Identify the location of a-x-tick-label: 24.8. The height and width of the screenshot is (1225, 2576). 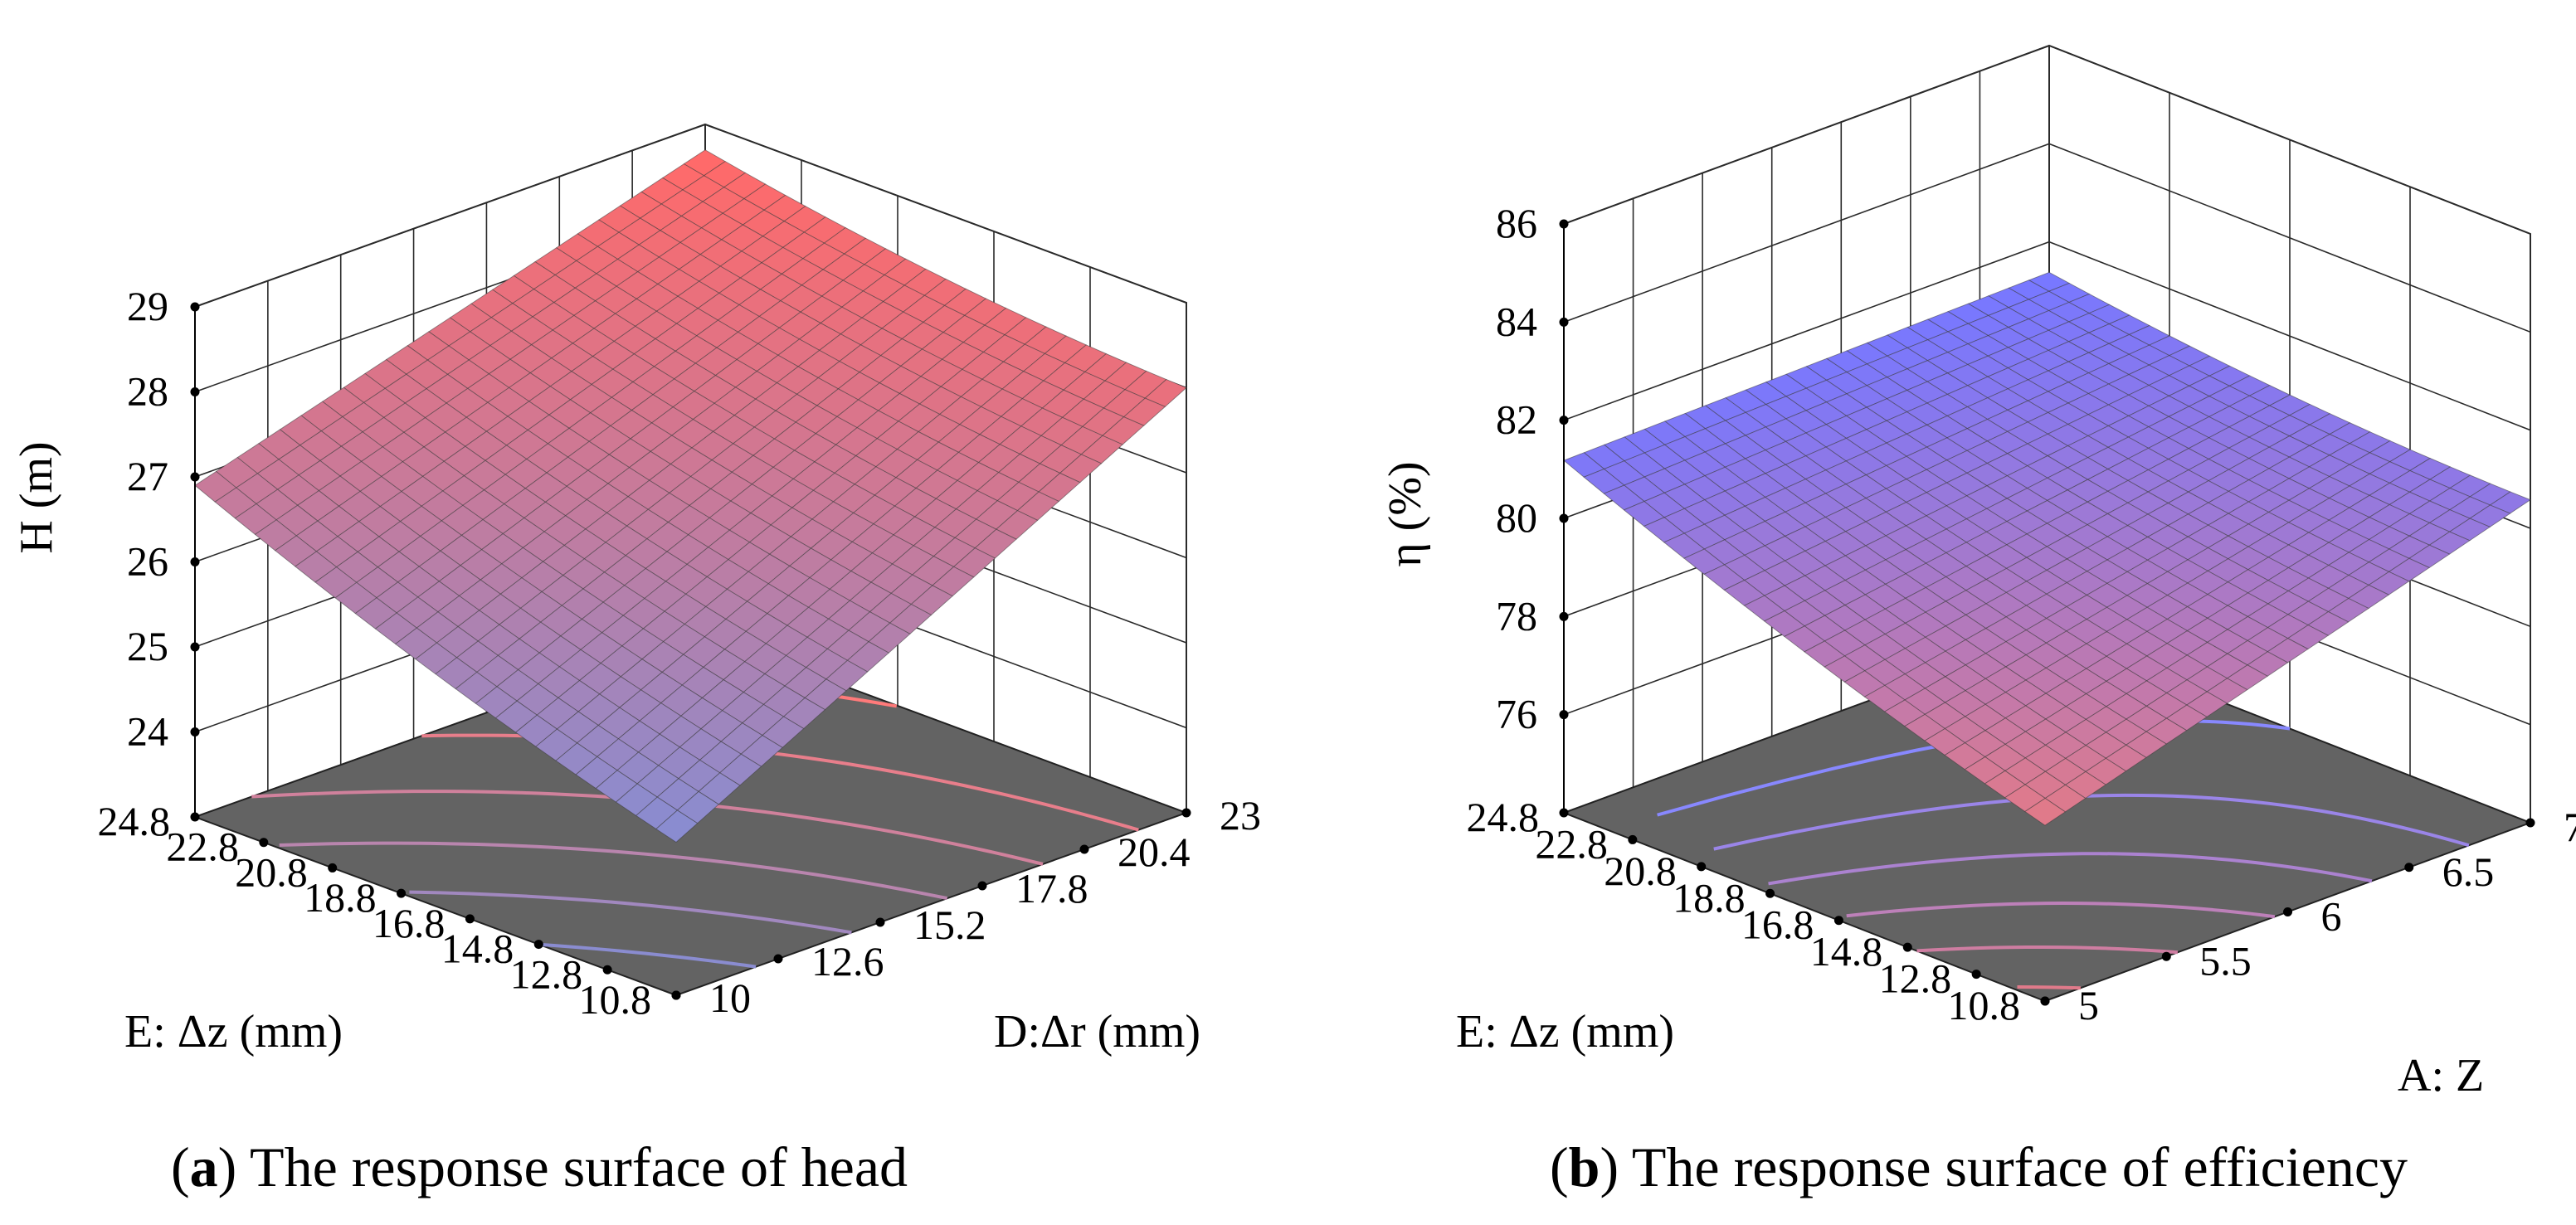
(134, 821).